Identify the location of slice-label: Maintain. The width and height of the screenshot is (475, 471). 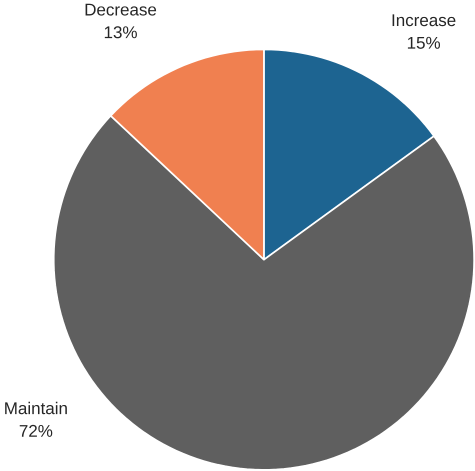
(36, 408).